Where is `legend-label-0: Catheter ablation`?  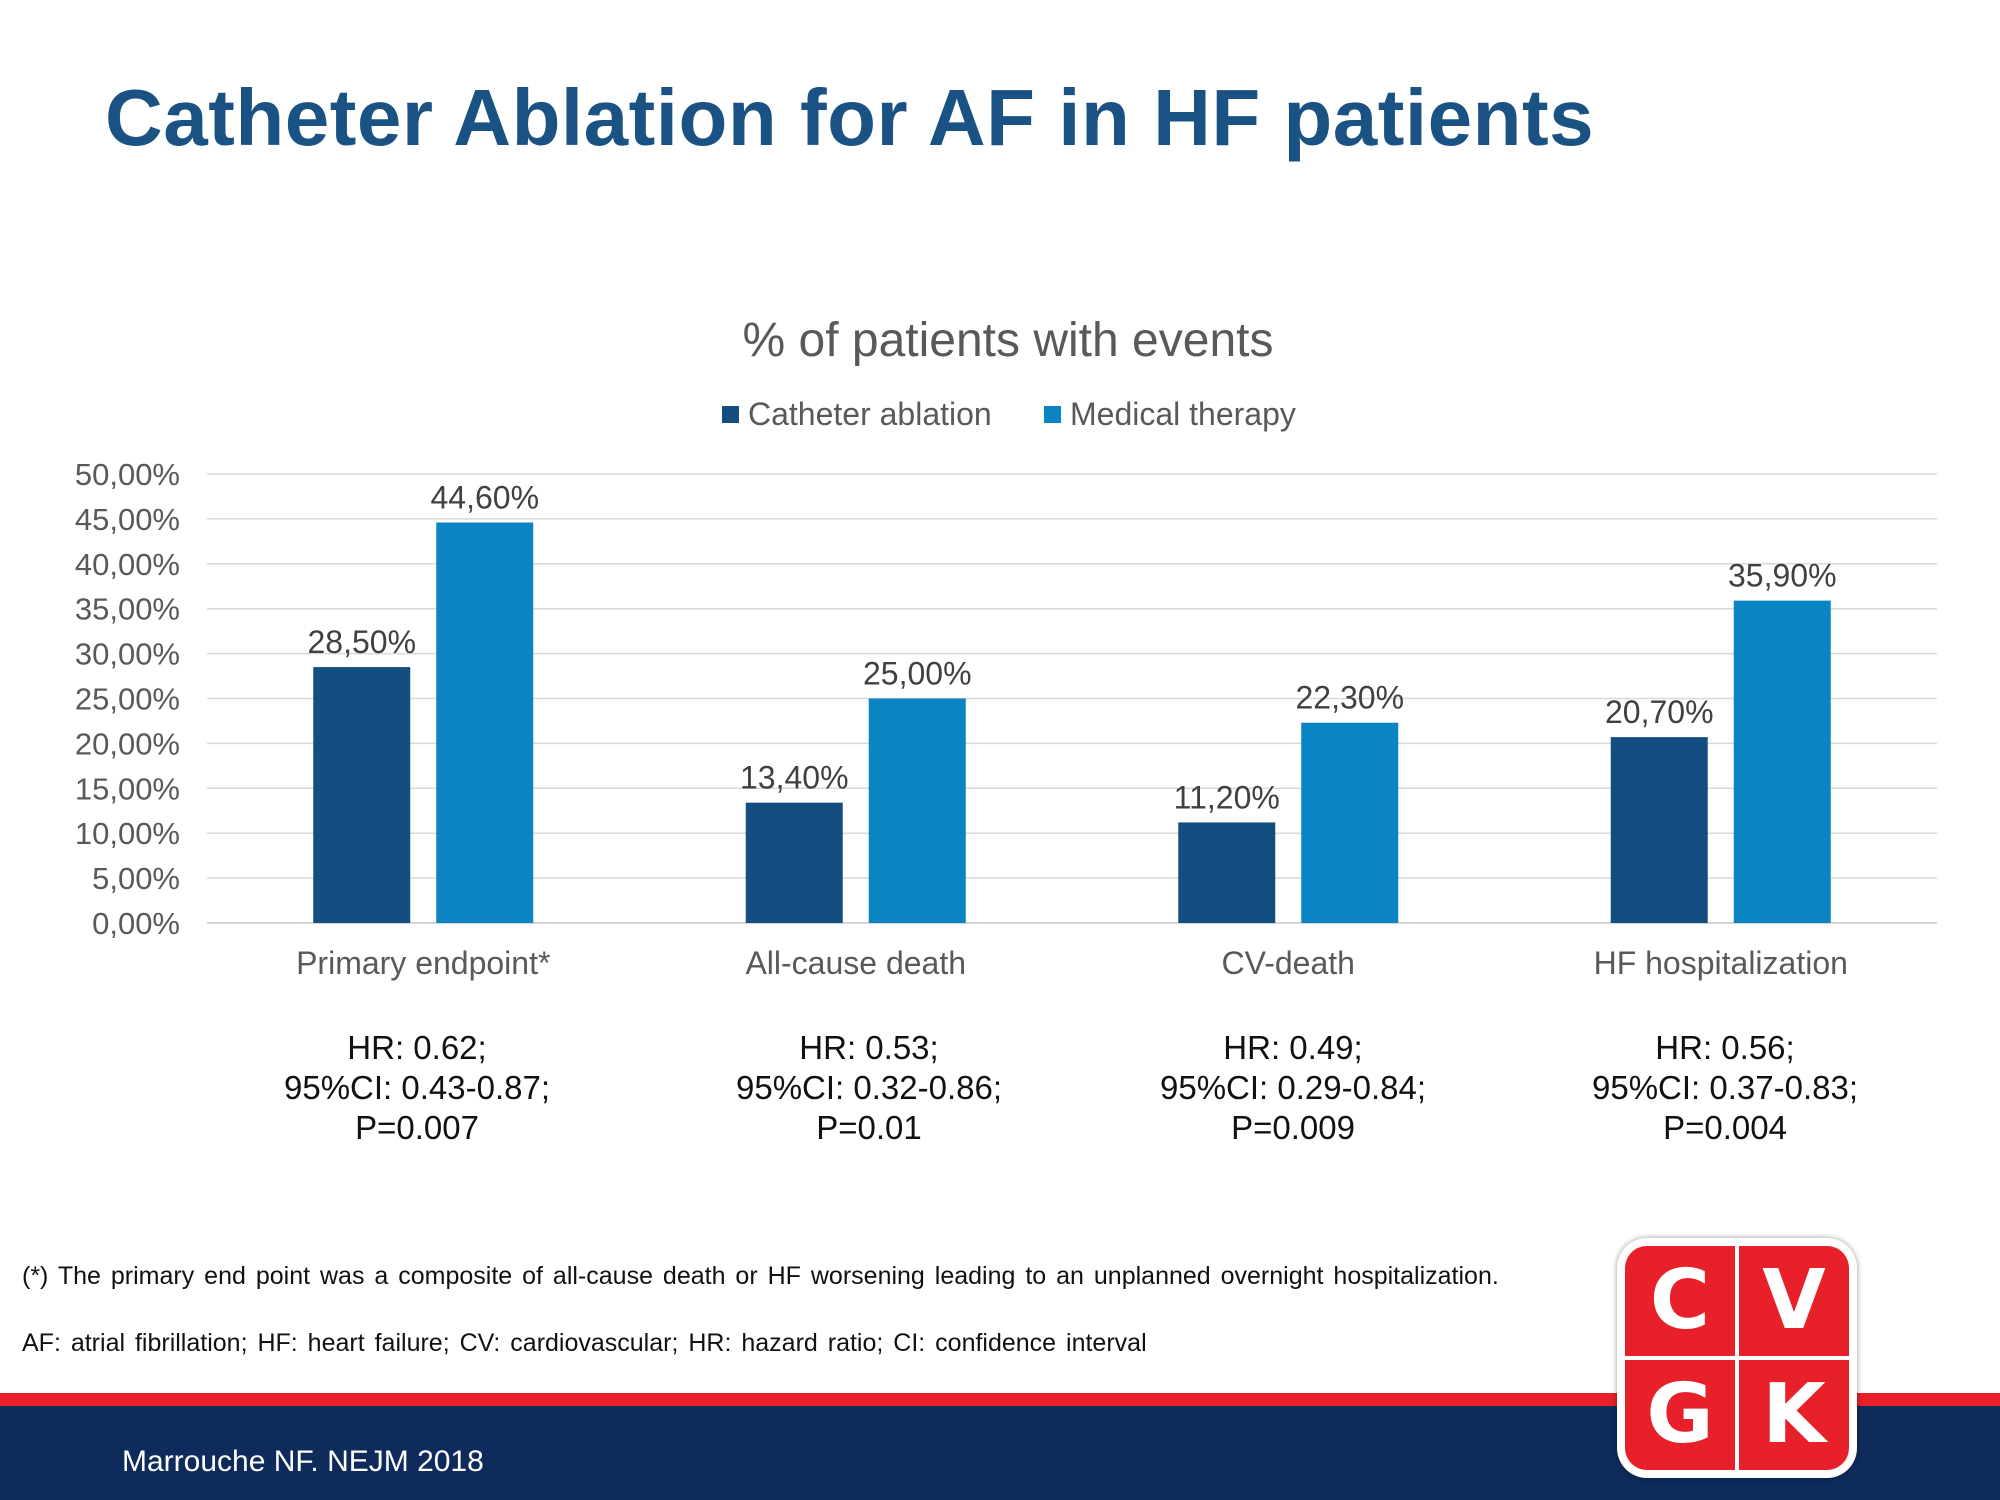
legend-label-0: Catheter ablation is located at coordinates (870, 414).